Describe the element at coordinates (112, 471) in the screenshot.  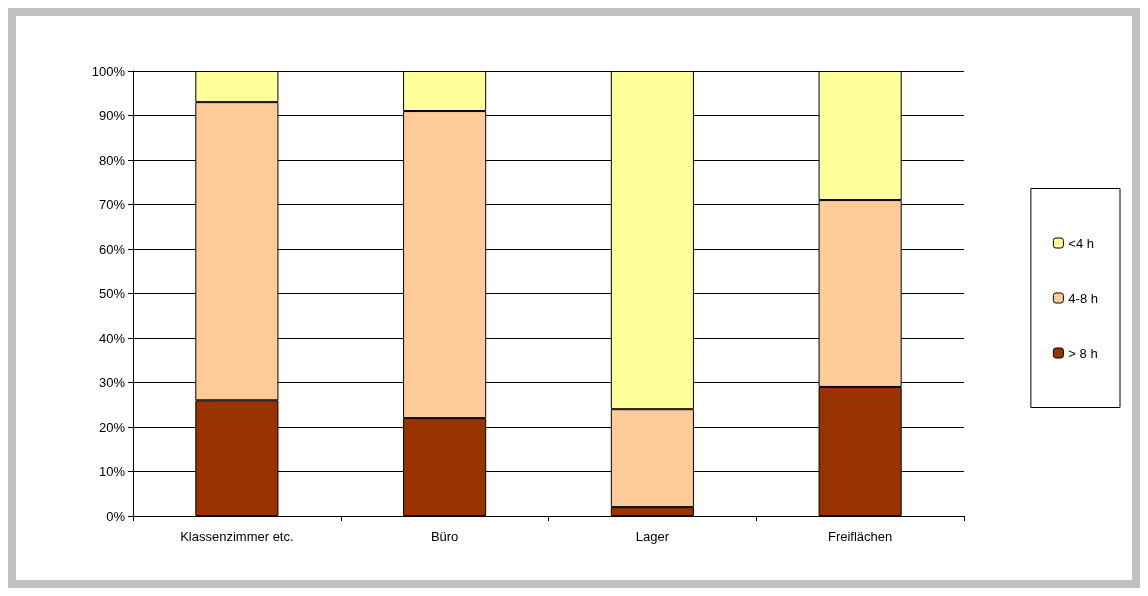
I see `y-tick-label: 10%` at that location.